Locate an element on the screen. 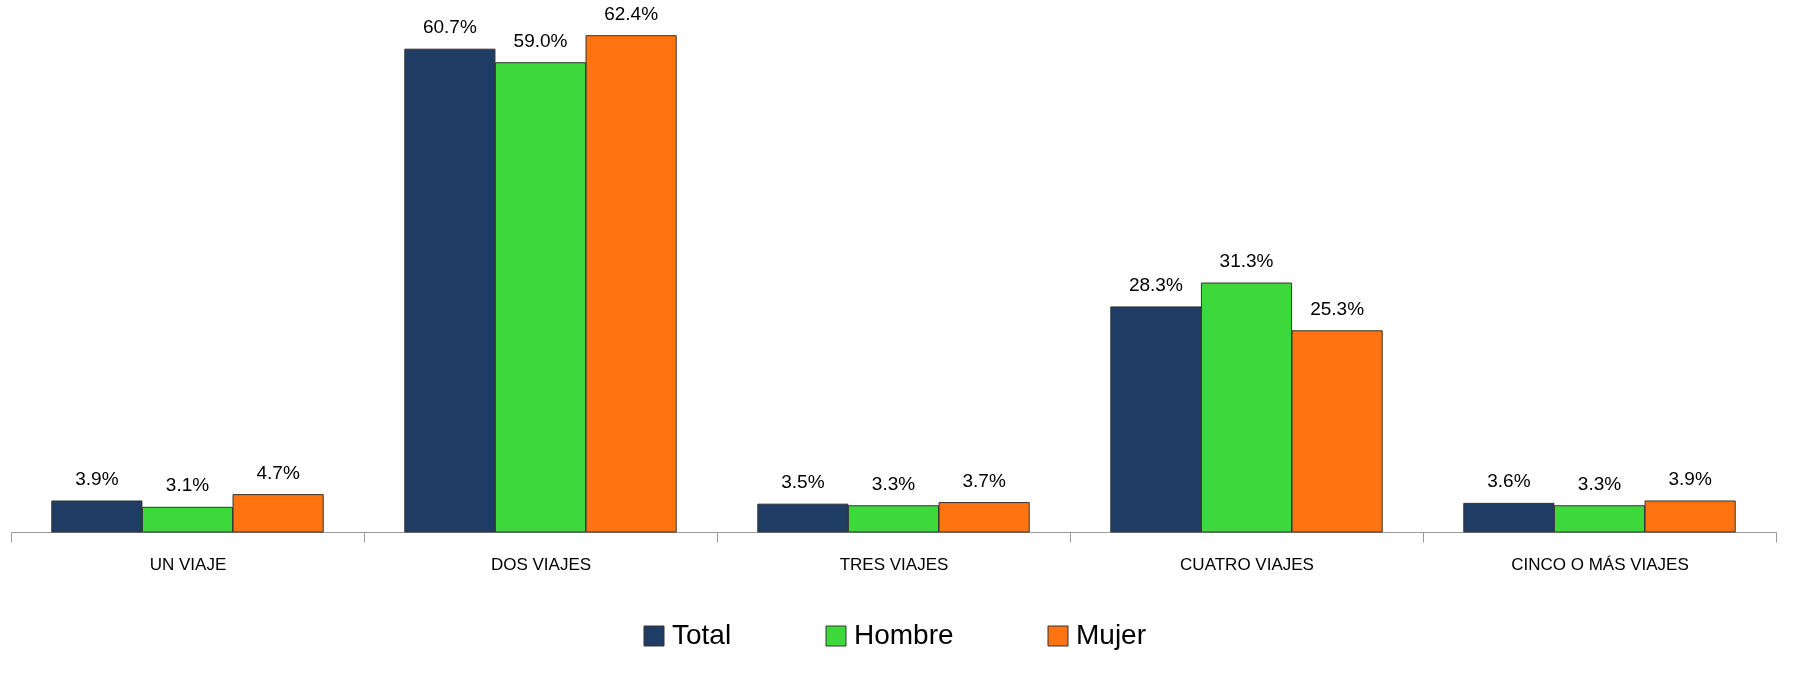 Image resolution: width=1807 pixels, height=688 pixels. legend-label: Hombre is located at coordinates (904, 634).